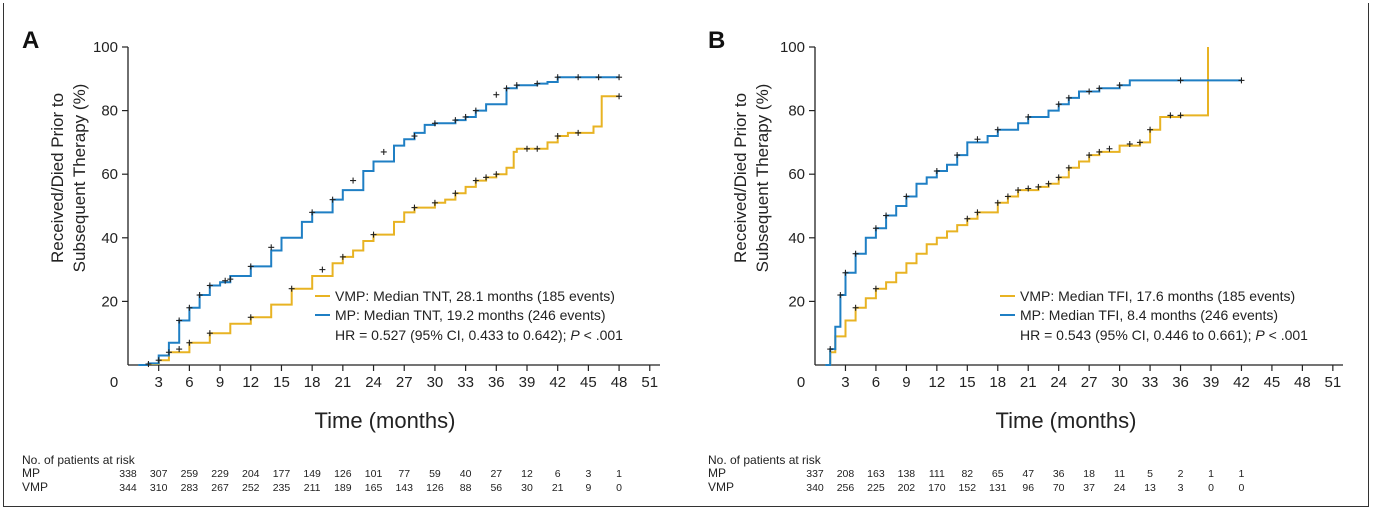 The image size is (1373, 511). What do you see at coordinates (159, 488) in the screenshot?
I see `risk-value-vmp: 310` at bounding box center [159, 488].